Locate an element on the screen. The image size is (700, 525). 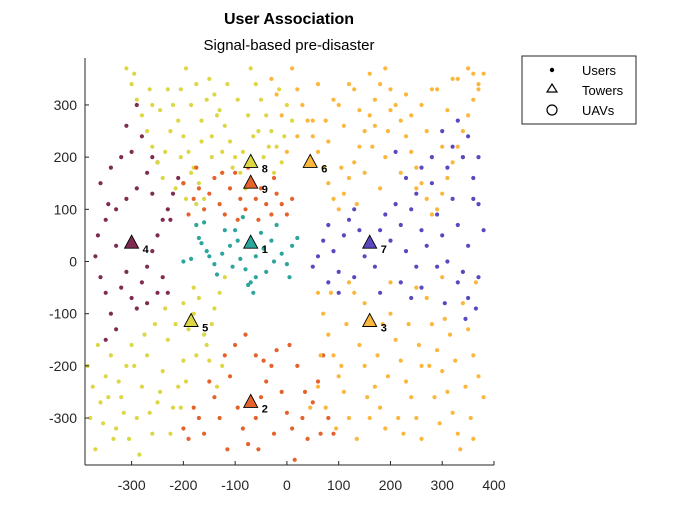
tower-3-marker is located at coordinates (369, 319).